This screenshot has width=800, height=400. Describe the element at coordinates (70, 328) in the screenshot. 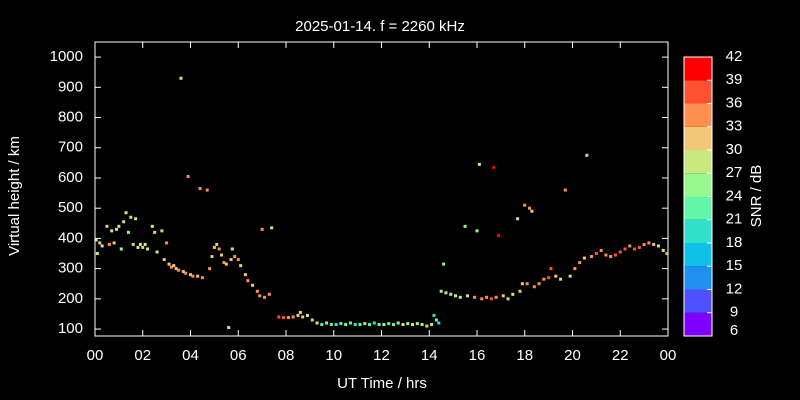

I see `y-tick-label: 100` at that location.